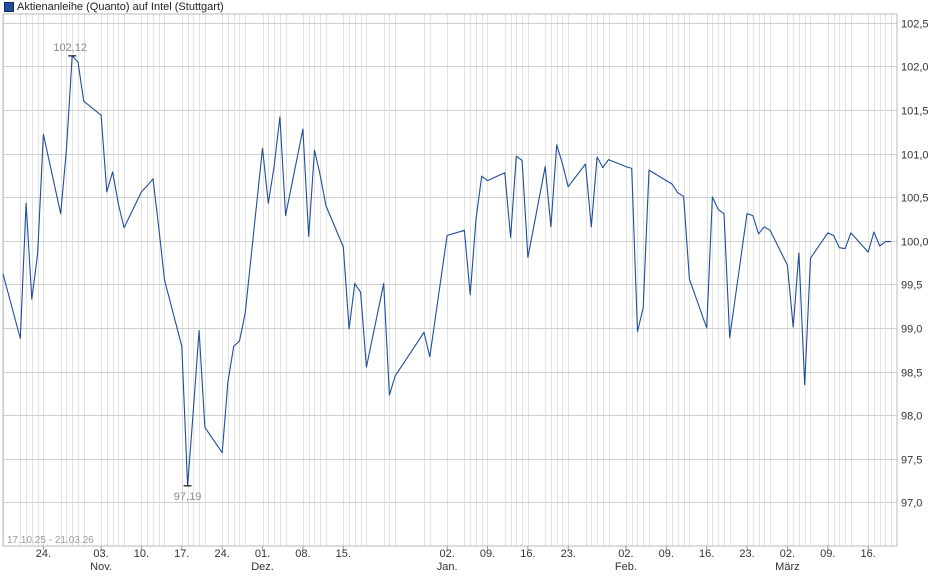 The width and height of the screenshot is (940, 579). What do you see at coordinates (302, 554) in the screenshot?
I see `x-tick-label: 08.` at bounding box center [302, 554].